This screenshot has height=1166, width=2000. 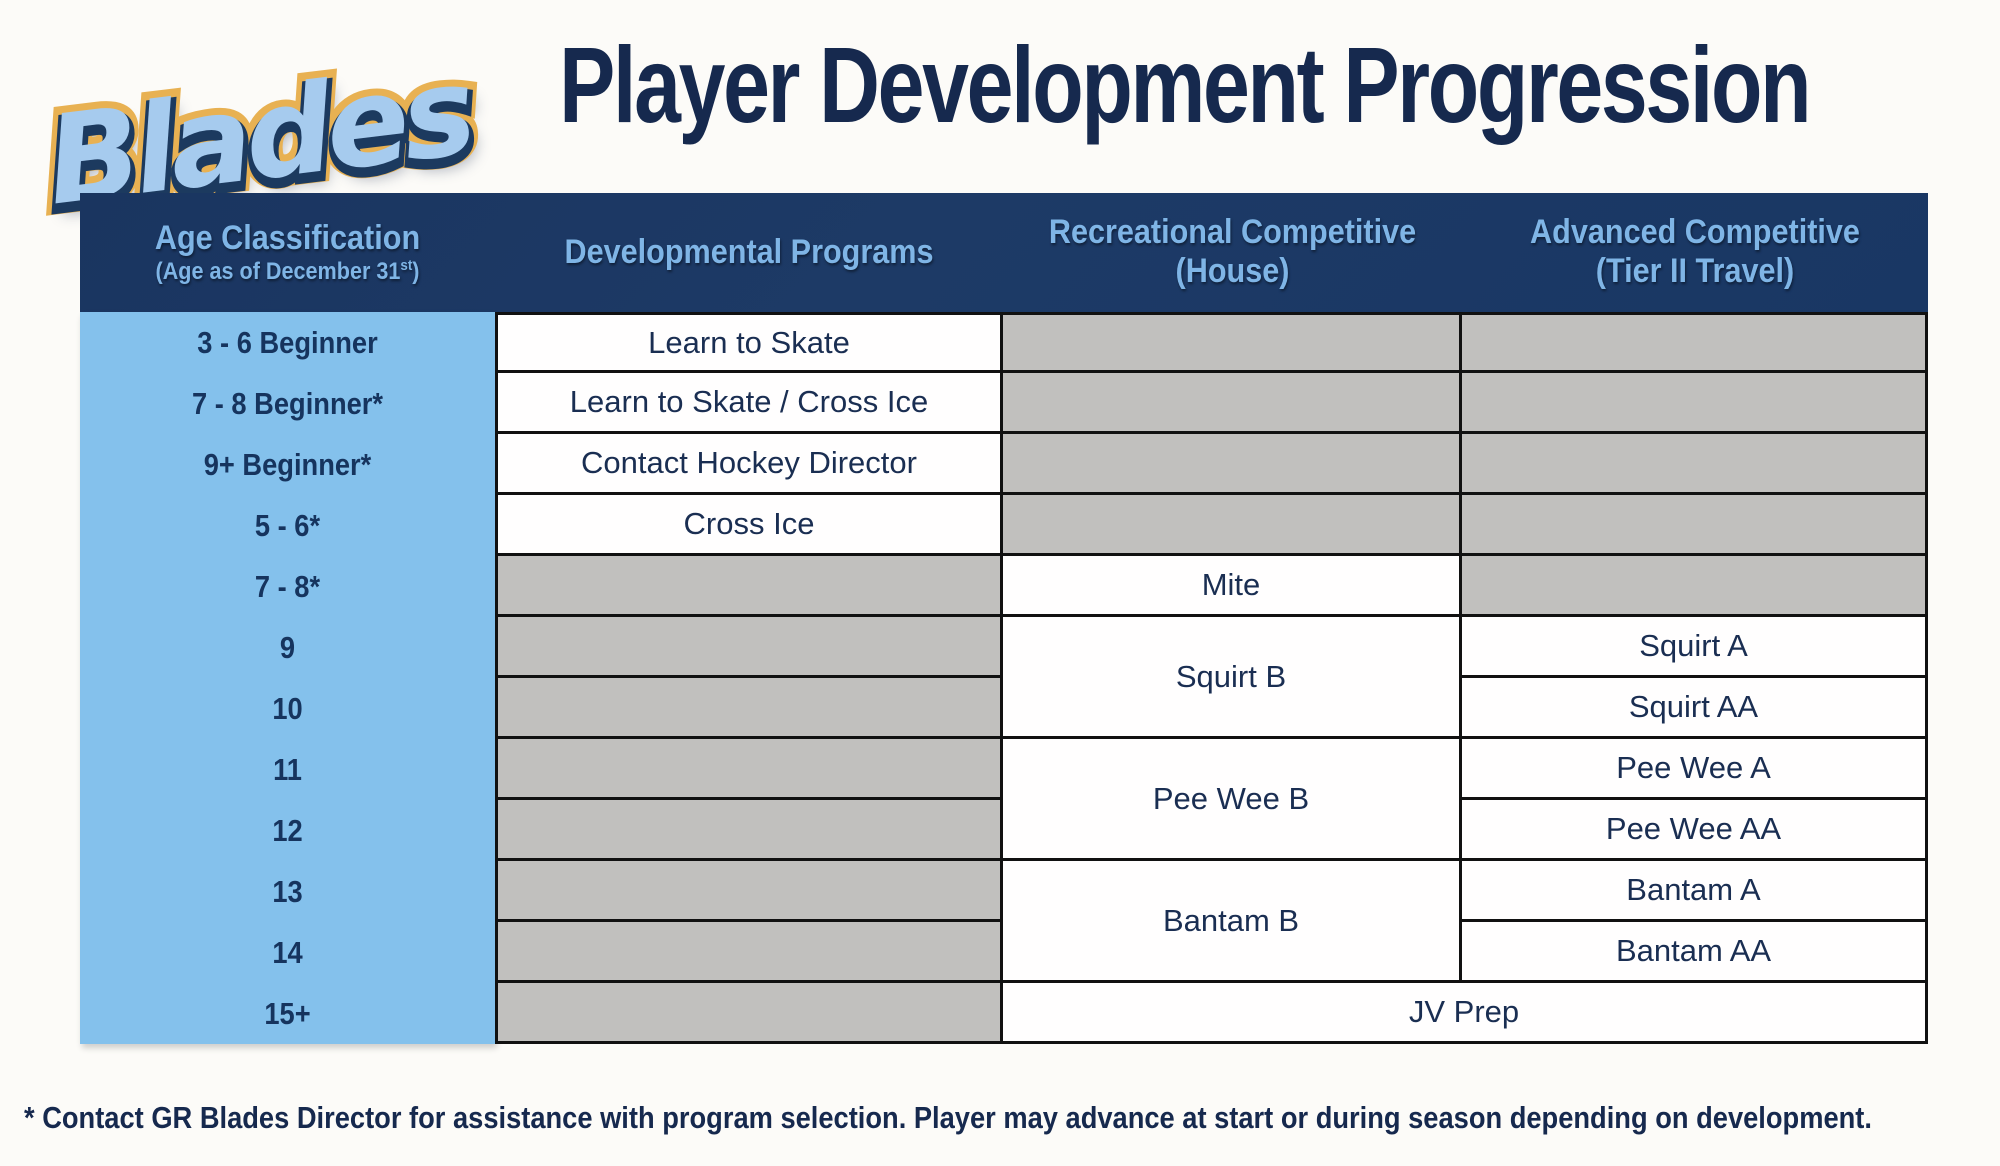 I want to click on header-age-title: Age Classification, so click(x=287, y=237).